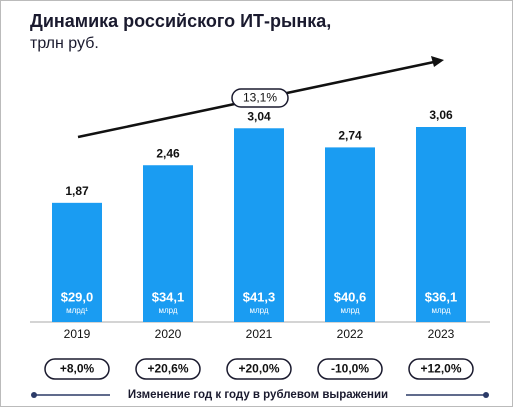  I want to click on value-label: 1,87, so click(77, 191).